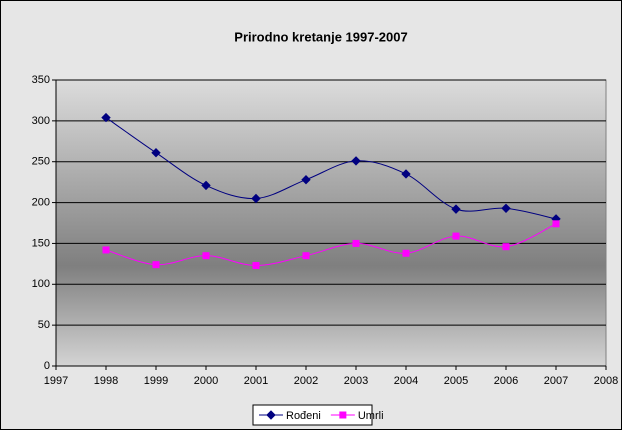  I want to click on legend: Rođeni Umrli, so click(318, 415).